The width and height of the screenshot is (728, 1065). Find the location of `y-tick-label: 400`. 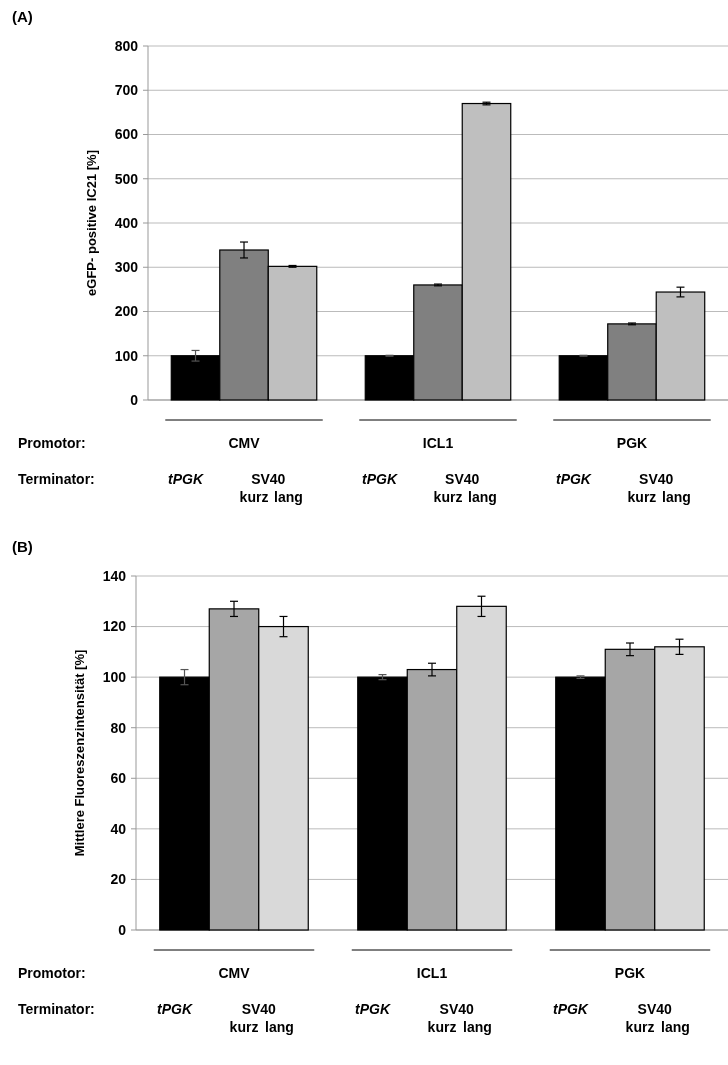

y-tick-label: 400 is located at coordinates (126, 222).